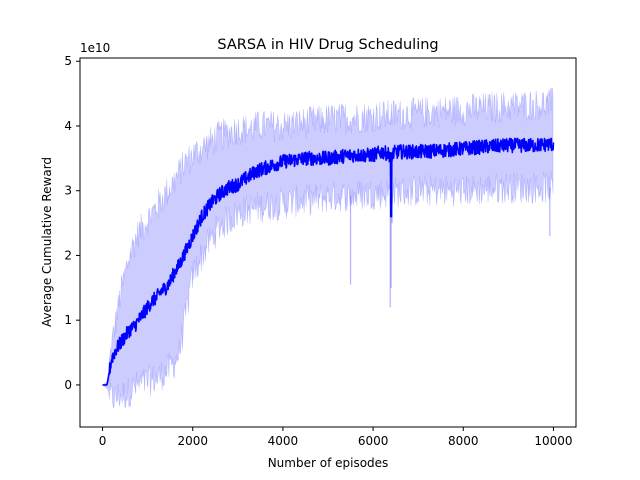 The width and height of the screenshot is (640, 480). What do you see at coordinates (68, 191) in the screenshot?
I see `y-tick-label: 3` at bounding box center [68, 191].